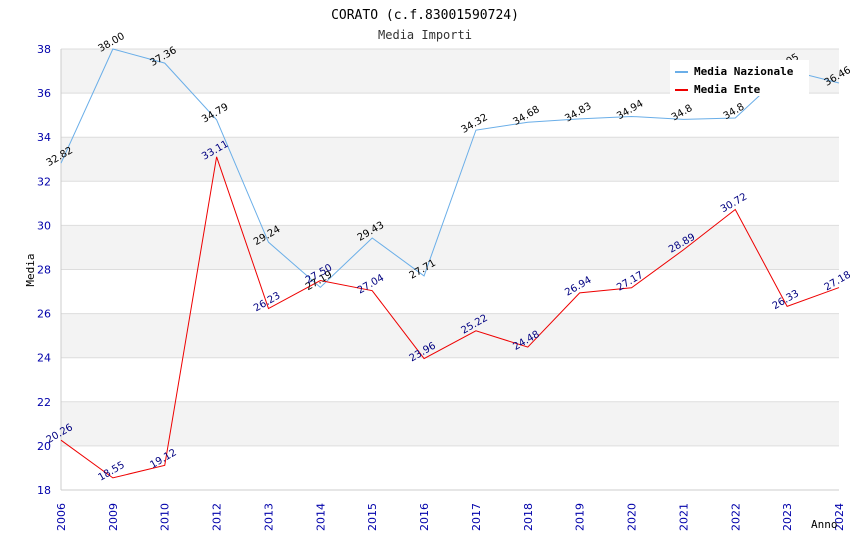 The image size is (850, 550). What do you see at coordinates (44, 270) in the screenshot?
I see `y-tick-label: 28` at bounding box center [44, 270].